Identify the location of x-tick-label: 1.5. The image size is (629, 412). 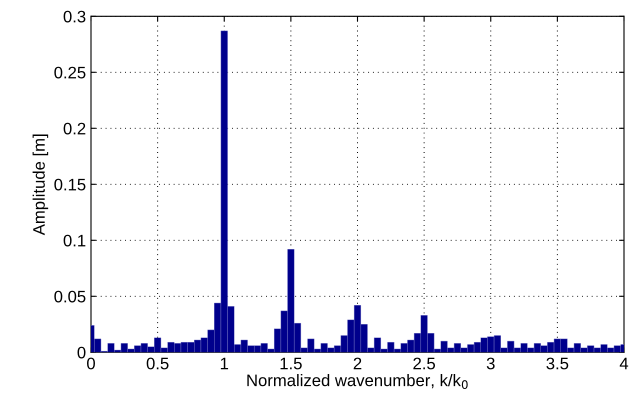
(291, 364).